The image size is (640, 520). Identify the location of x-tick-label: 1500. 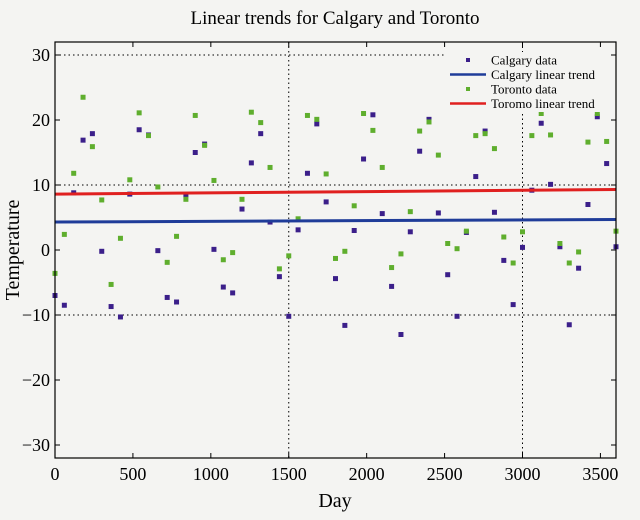
(289, 474).